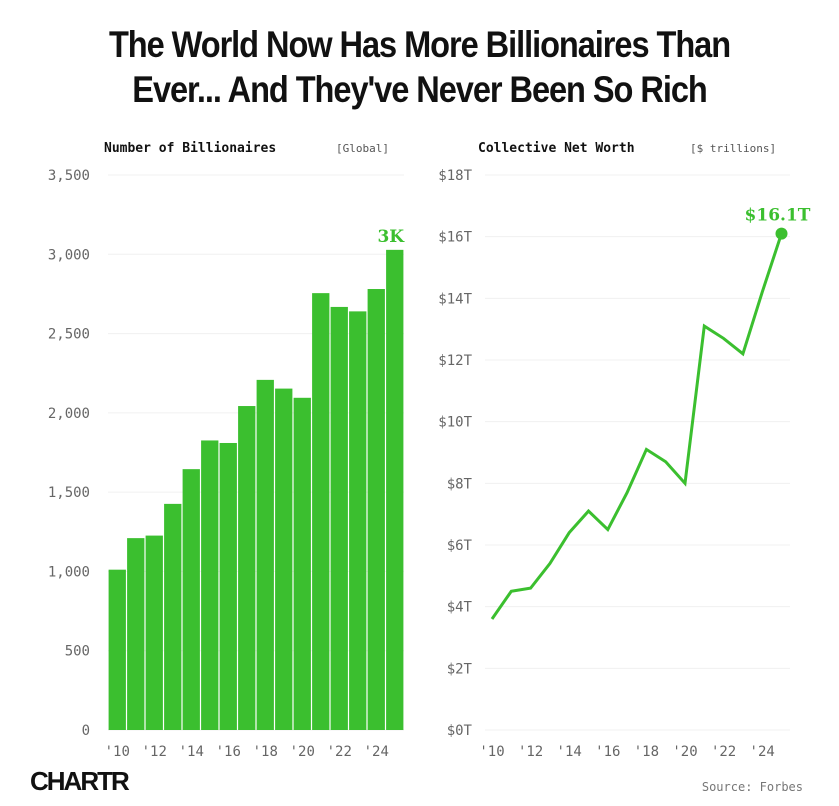 This screenshot has height=806, width=839. Describe the element at coordinates (69, 255) in the screenshot. I see `y-tick-label: 3,000` at that location.